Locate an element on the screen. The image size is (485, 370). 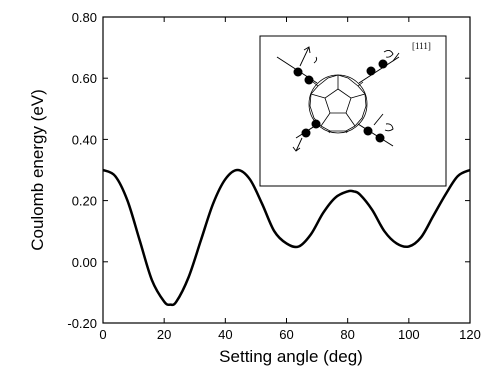
x-tick-label: 80 is located at coordinates (347, 334).